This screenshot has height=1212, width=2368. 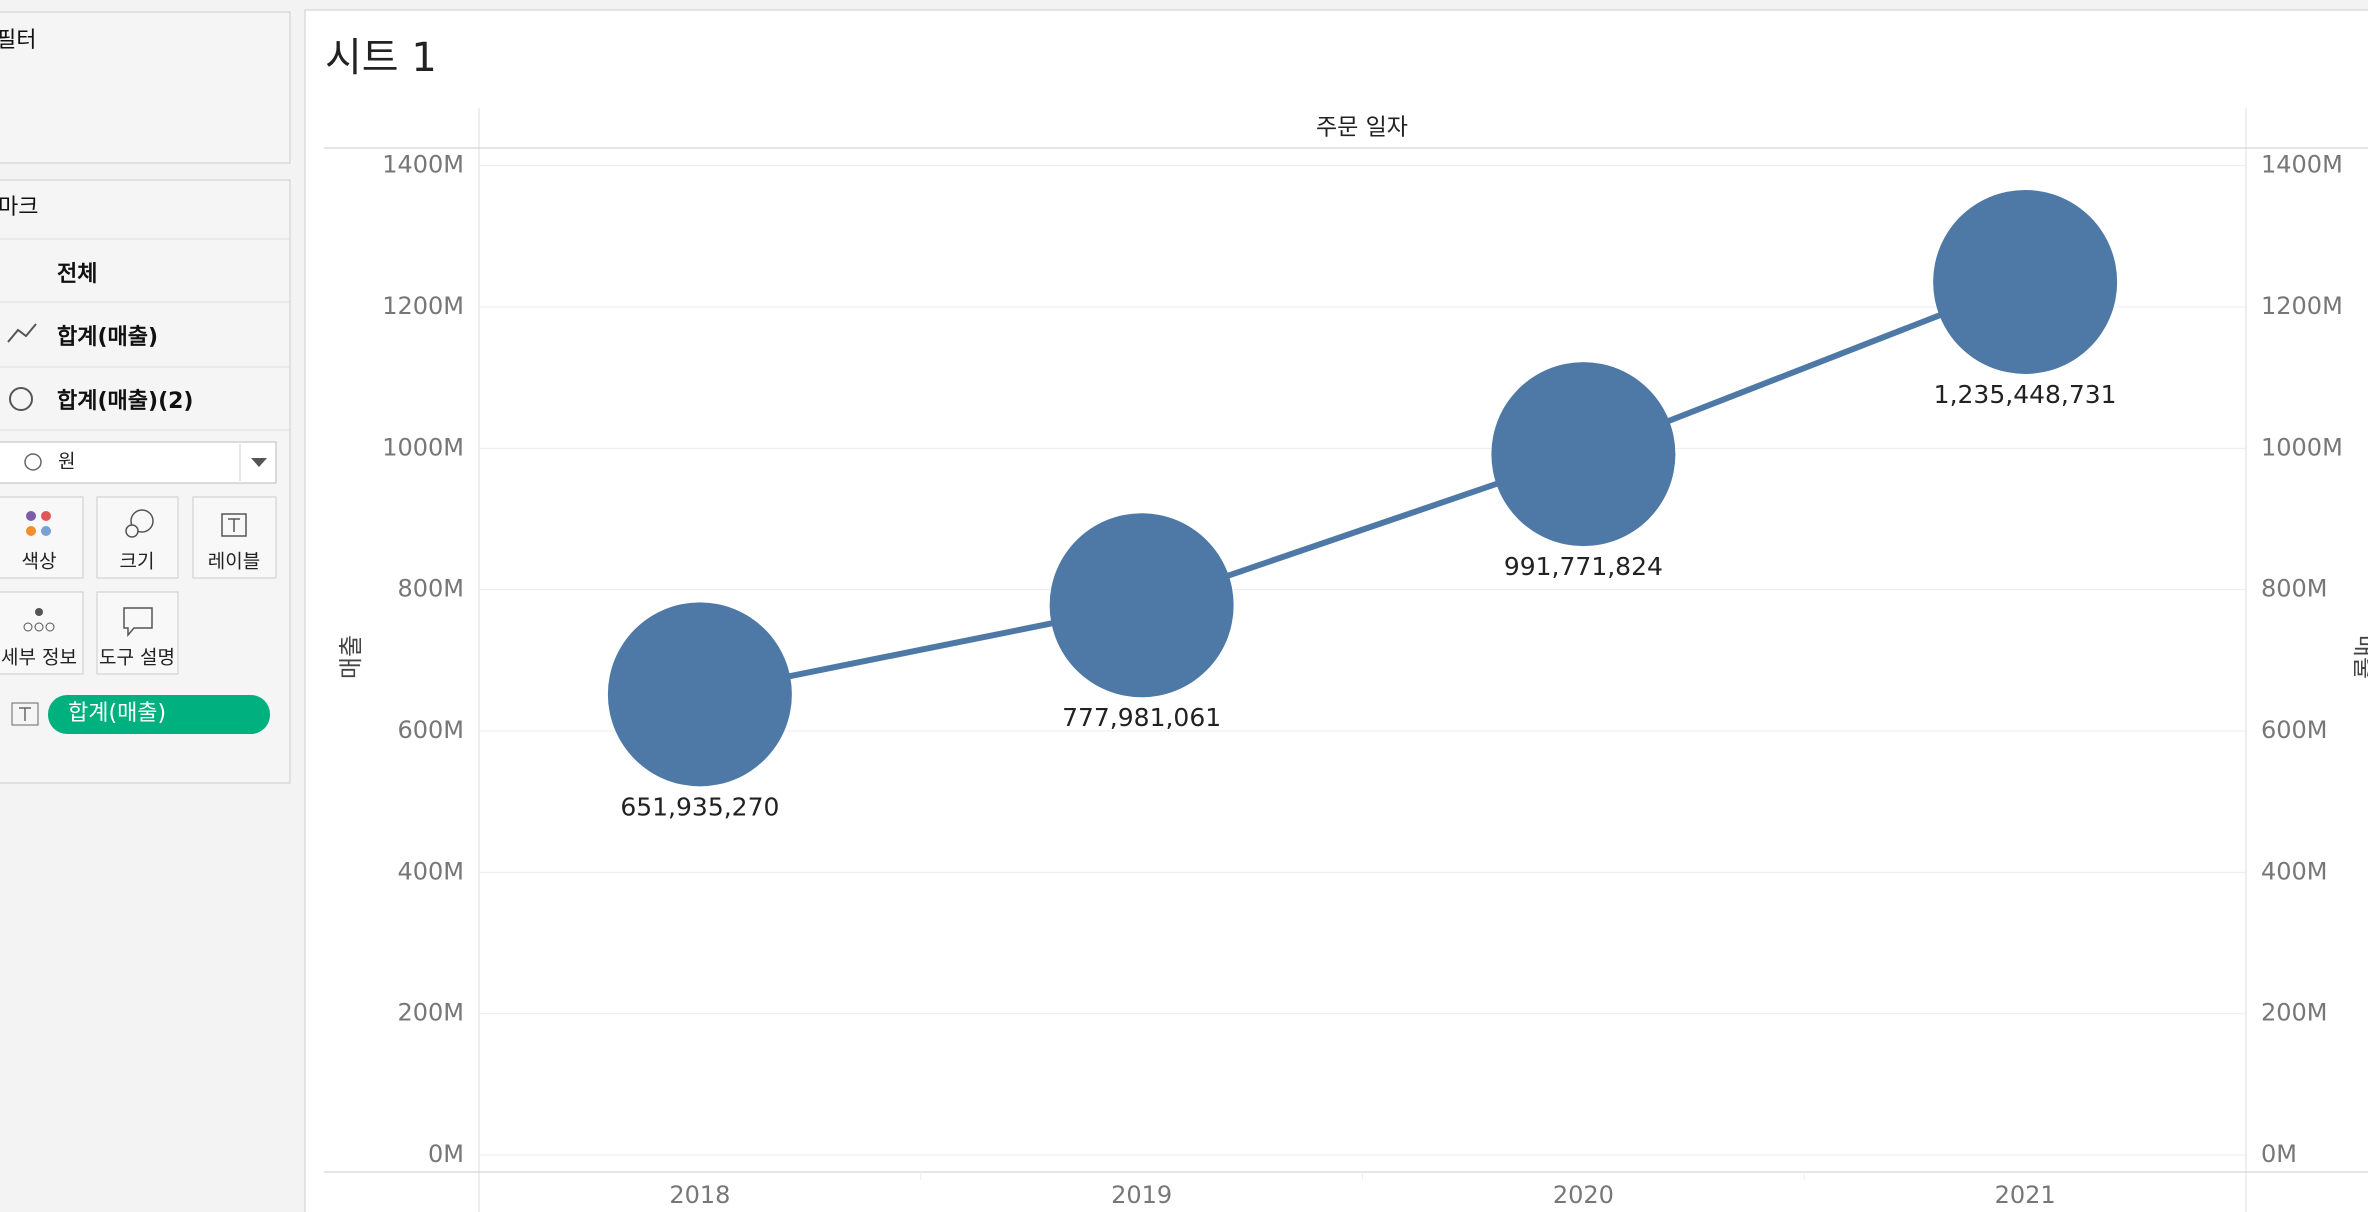 What do you see at coordinates (2294, 1013) in the screenshot?
I see `y2-tick-label: 200M` at bounding box center [2294, 1013].